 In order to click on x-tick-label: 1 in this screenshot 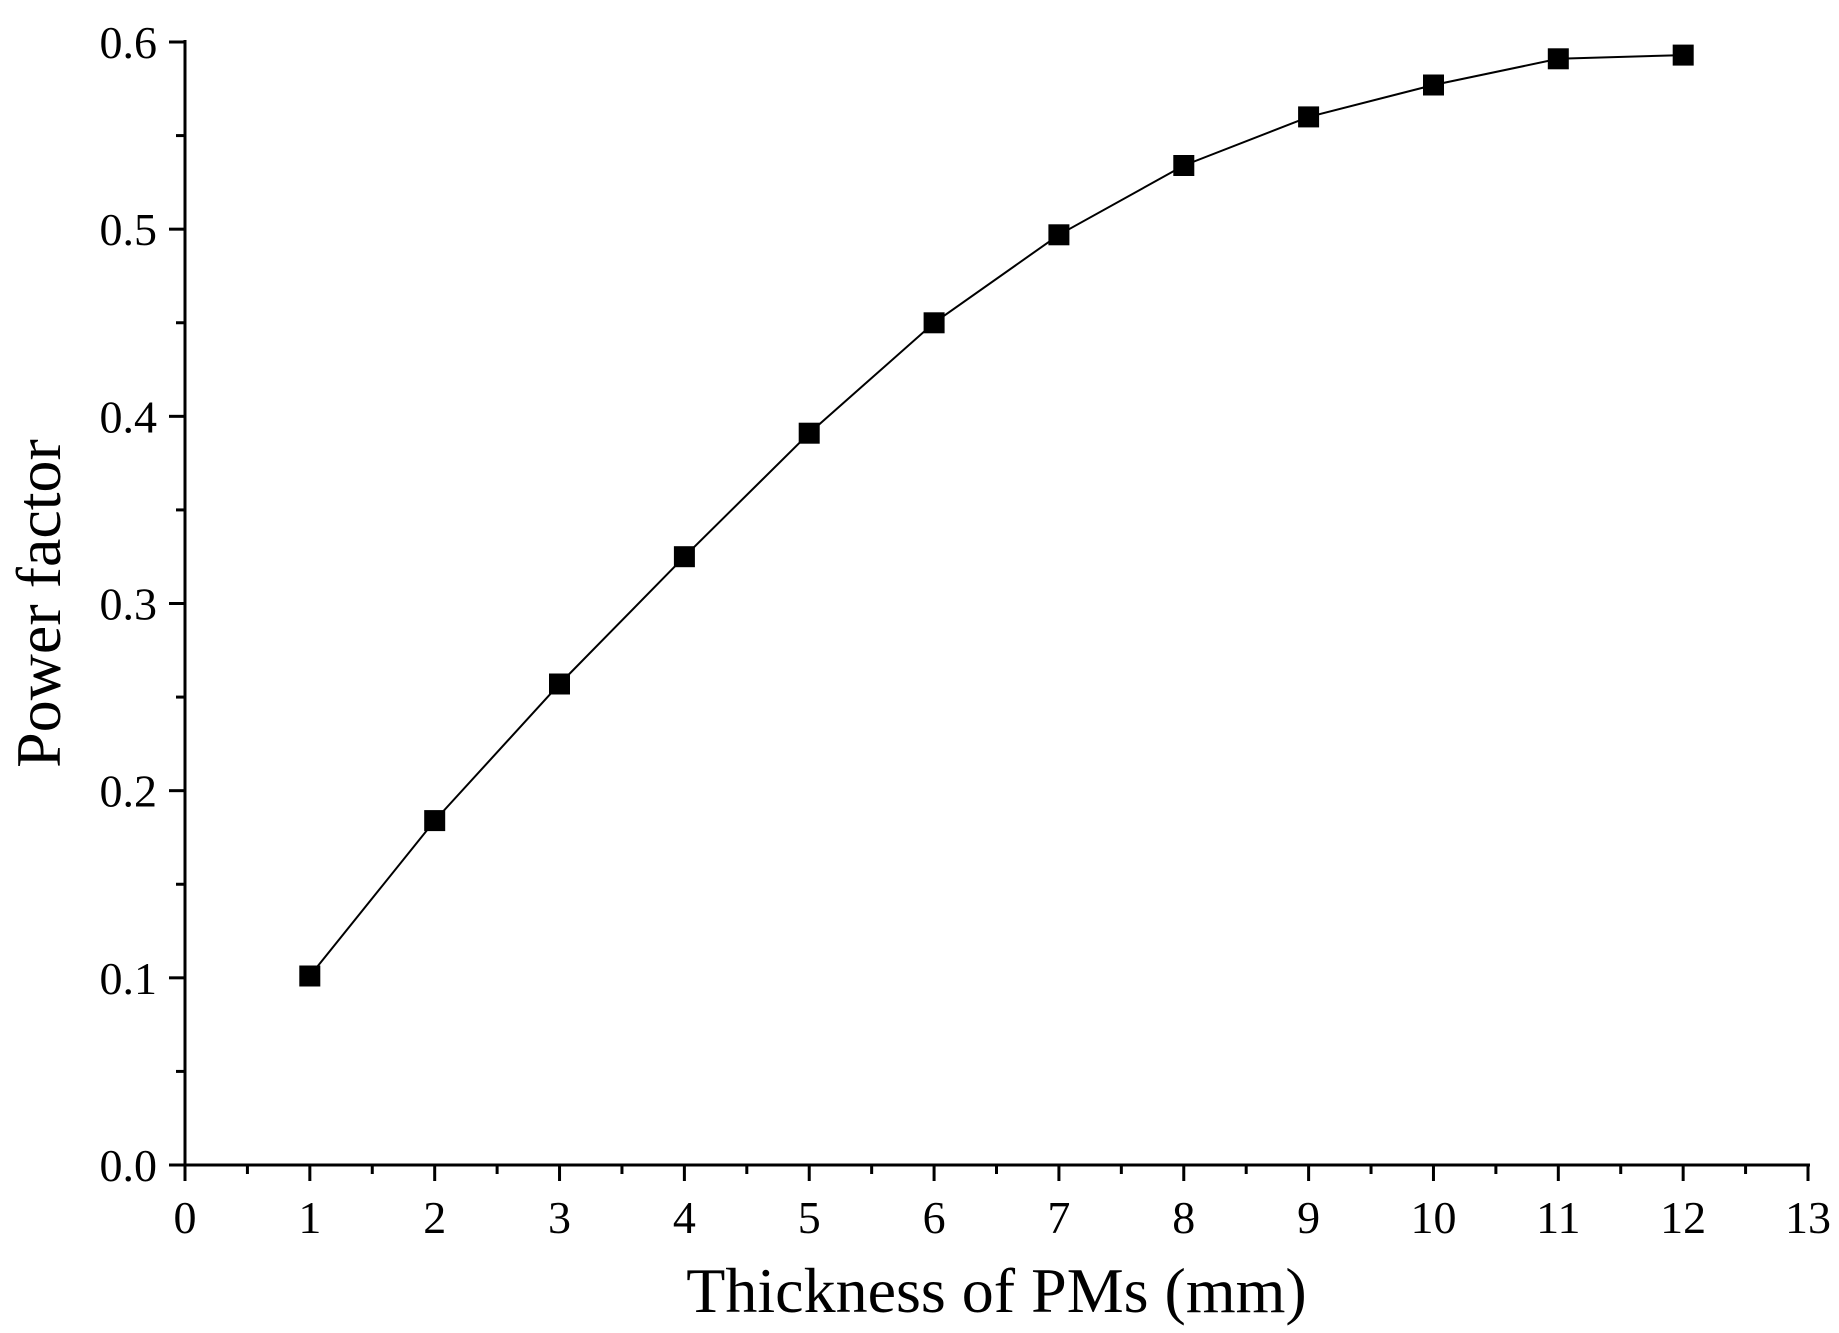, I will do `click(309, 1217)`.